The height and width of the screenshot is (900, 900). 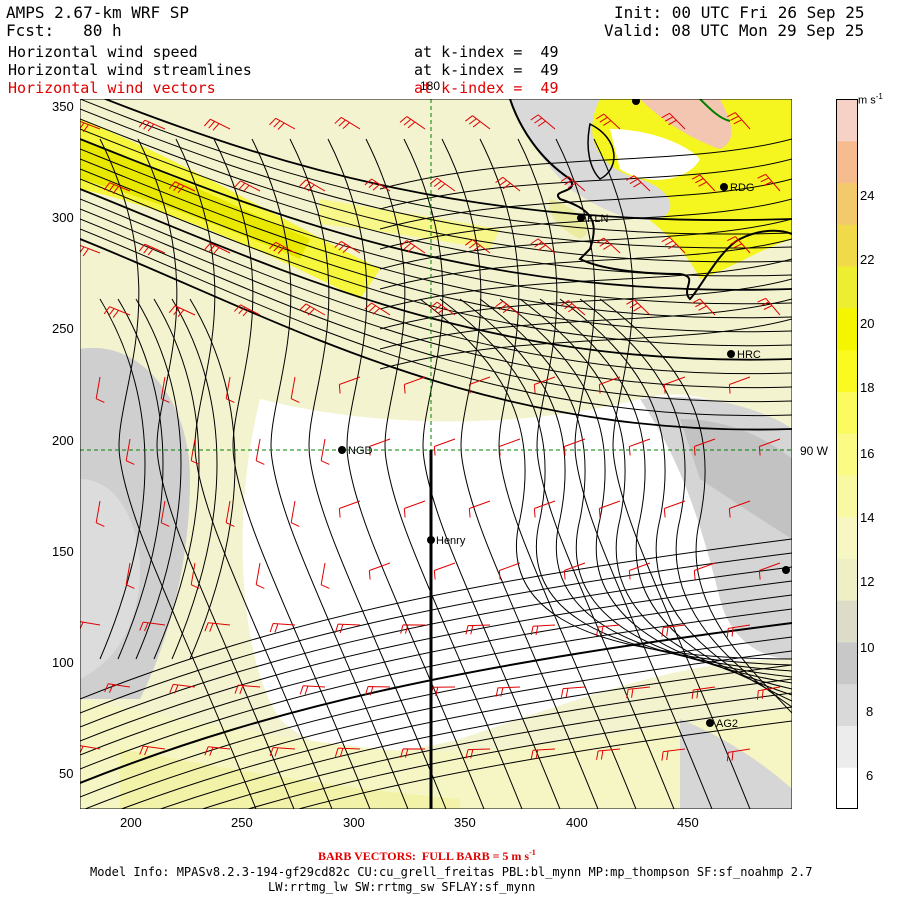 What do you see at coordinates (431, 540) in the screenshot?
I see `station-henry-marker` at bounding box center [431, 540].